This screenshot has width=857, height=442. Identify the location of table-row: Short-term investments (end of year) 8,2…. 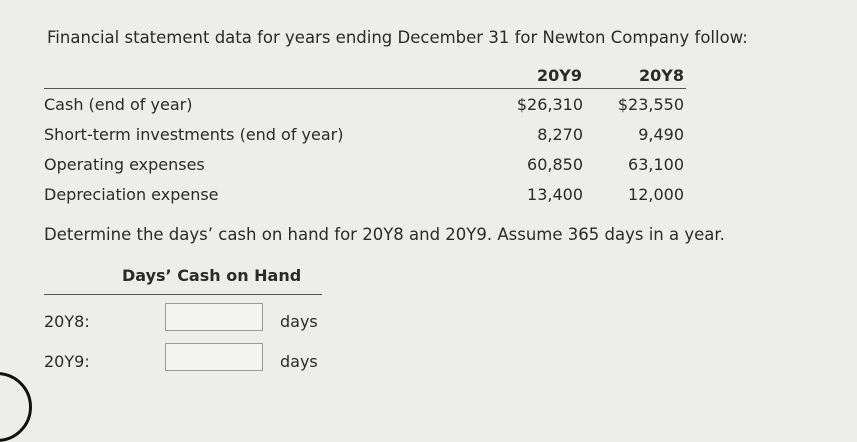
(365, 134).